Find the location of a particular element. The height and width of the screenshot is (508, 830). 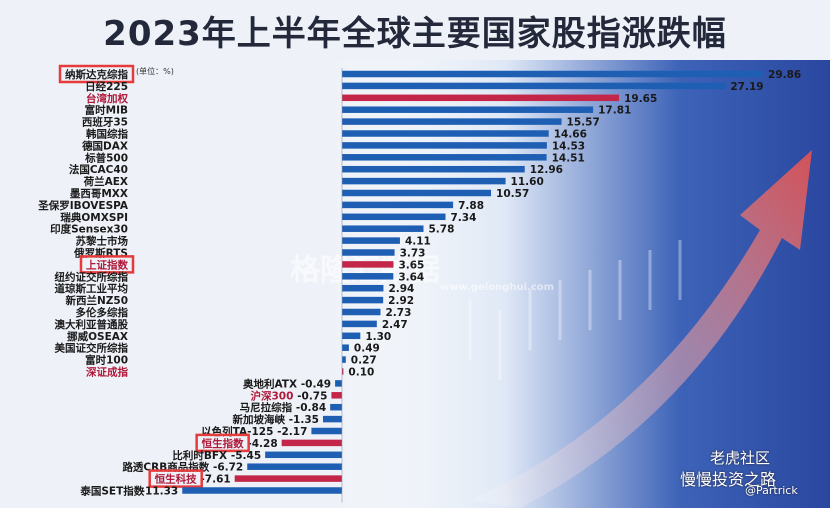

watermark-brand: 格隆汇数据 is located at coordinates (365, 270).